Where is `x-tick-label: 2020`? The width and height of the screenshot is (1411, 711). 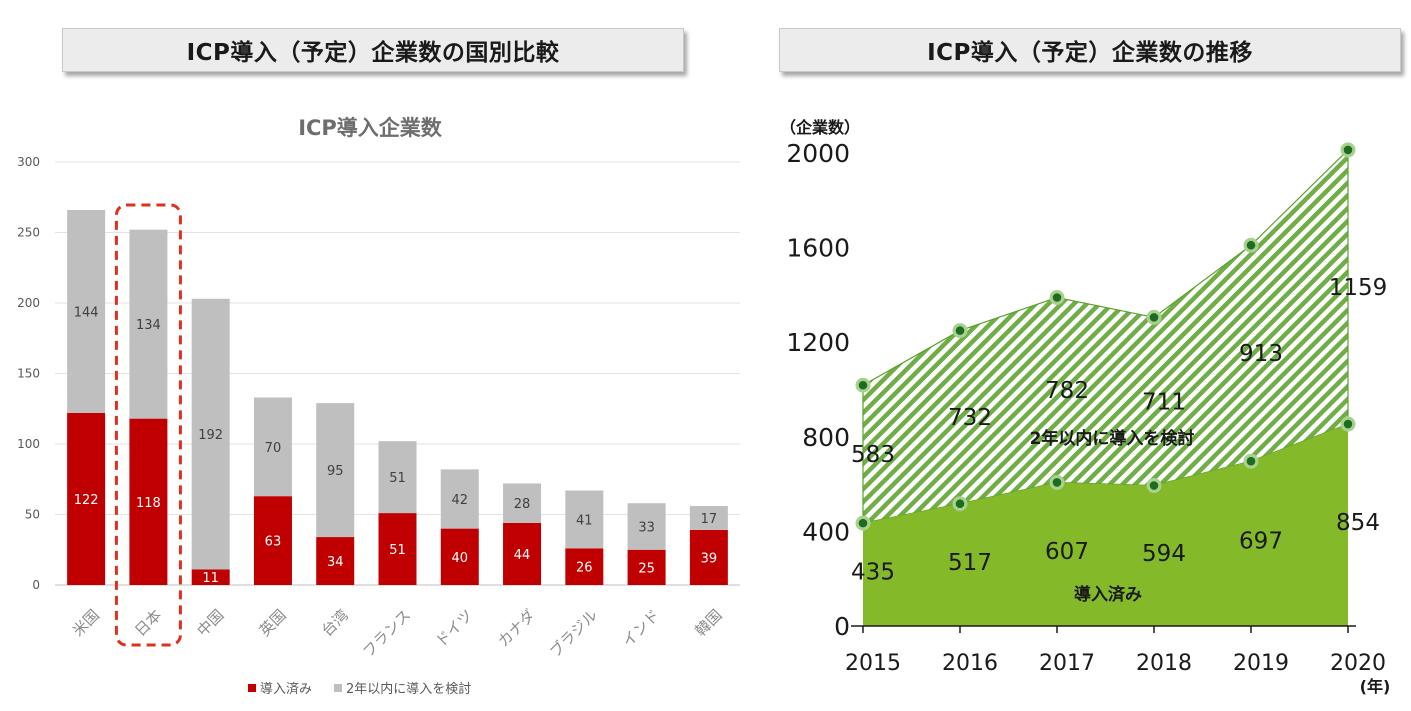 x-tick-label: 2020 is located at coordinates (1358, 663).